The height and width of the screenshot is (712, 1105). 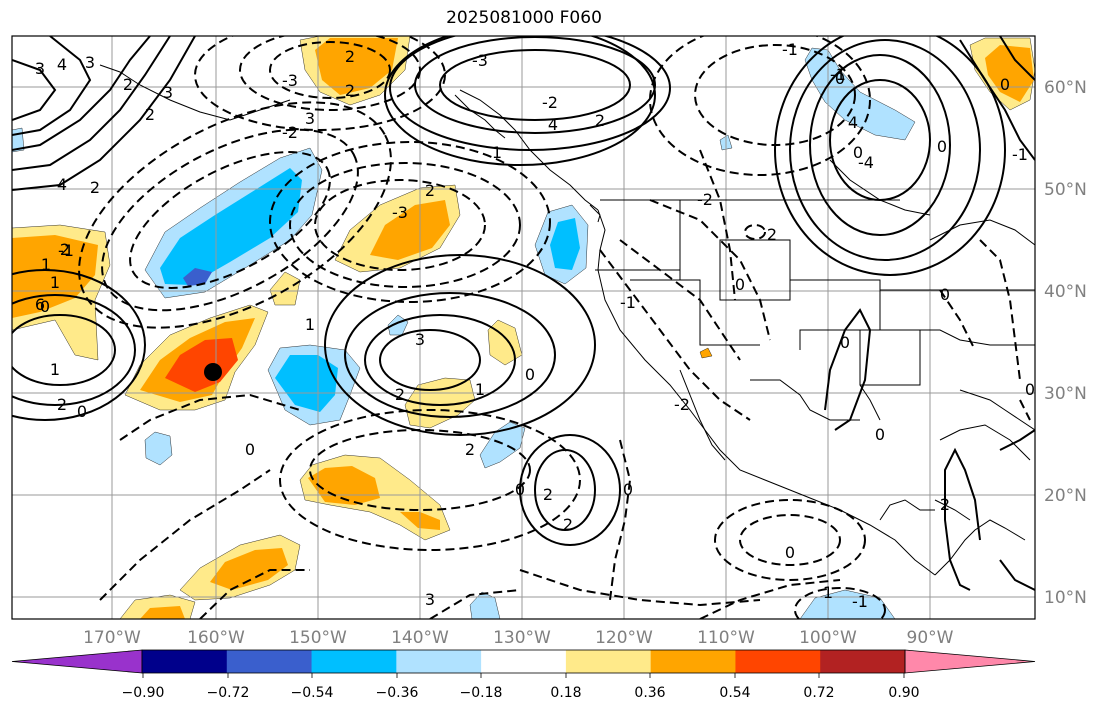 I want to click on contour-label: -4, so click(x=866, y=162).